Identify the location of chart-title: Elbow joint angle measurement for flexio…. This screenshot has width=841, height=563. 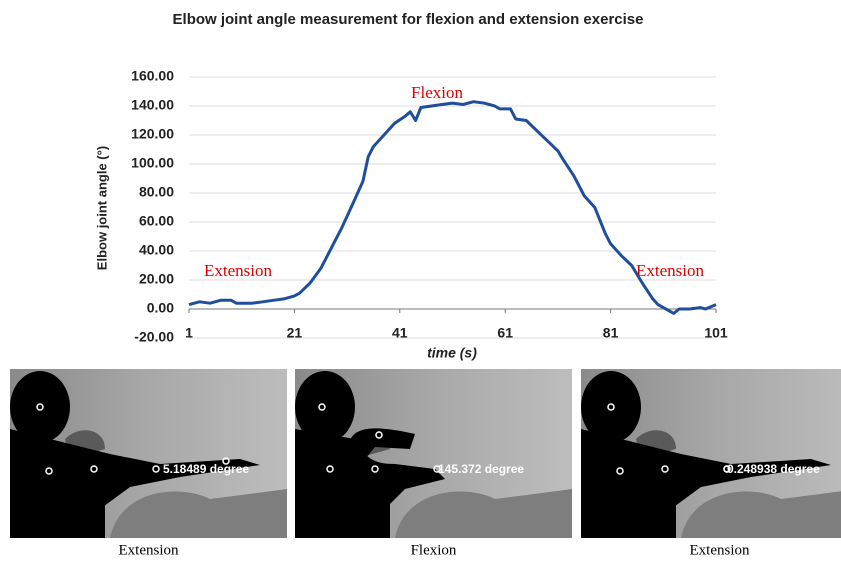
(408, 19).